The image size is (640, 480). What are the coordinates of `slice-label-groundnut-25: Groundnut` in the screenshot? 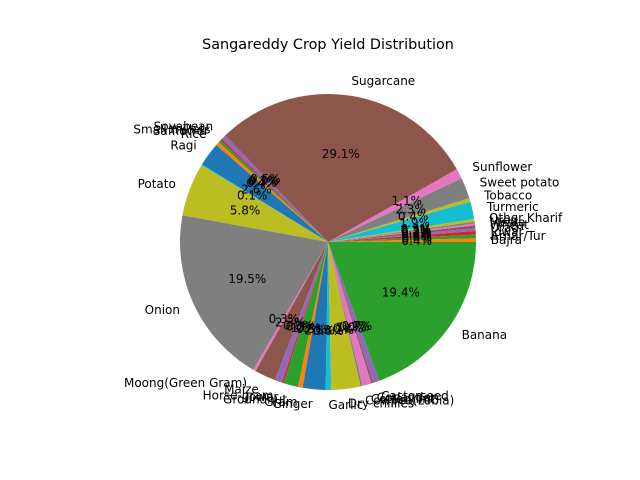 It's located at (255, 400).